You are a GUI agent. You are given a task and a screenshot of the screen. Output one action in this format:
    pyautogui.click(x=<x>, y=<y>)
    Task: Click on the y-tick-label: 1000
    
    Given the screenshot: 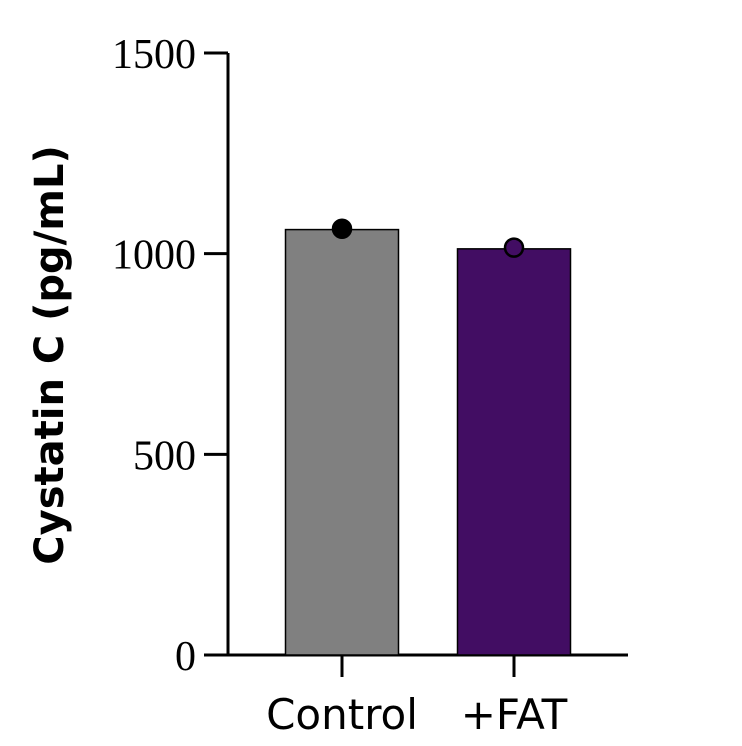 What is the action you would take?
    pyautogui.click(x=154, y=256)
    